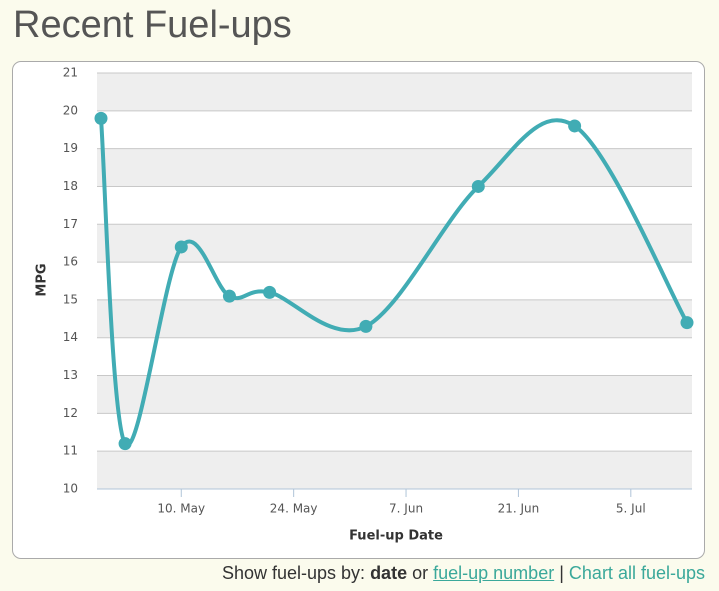 This screenshot has width=719, height=591. I want to click on y-tick-label: 11, so click(70, 451).